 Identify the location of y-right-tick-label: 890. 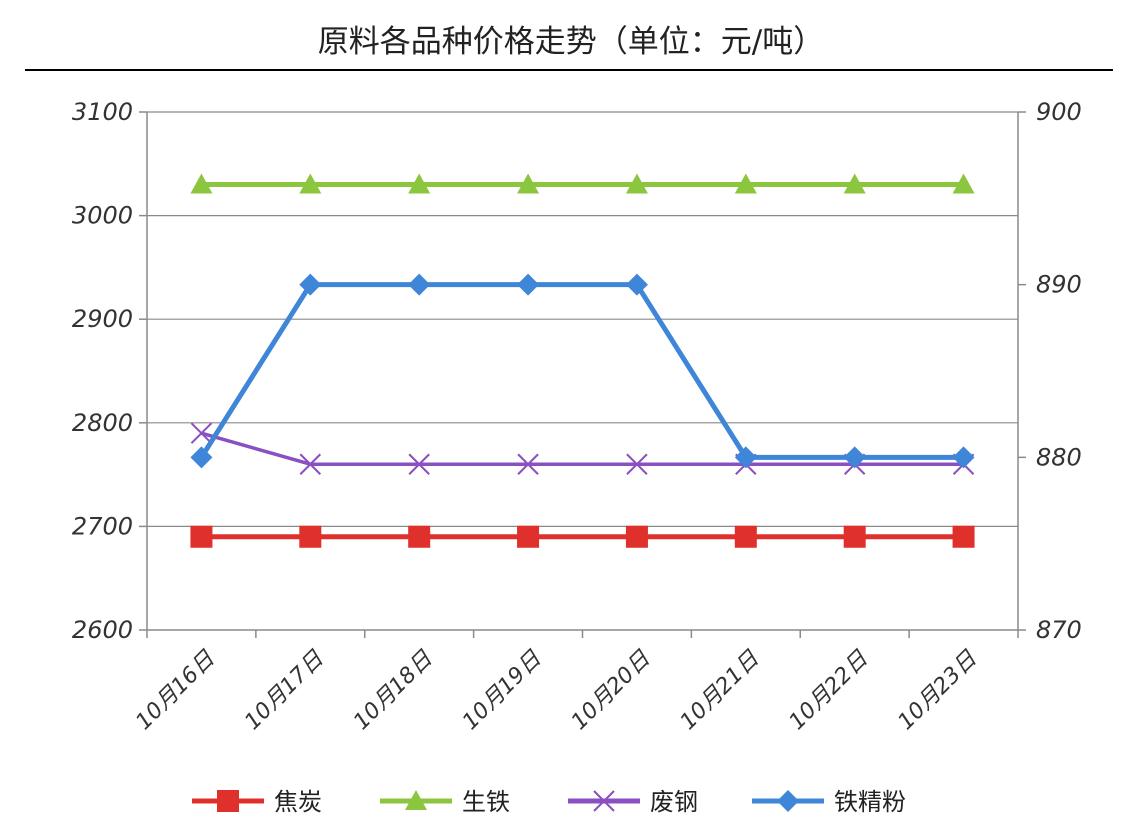
(1059, 285).